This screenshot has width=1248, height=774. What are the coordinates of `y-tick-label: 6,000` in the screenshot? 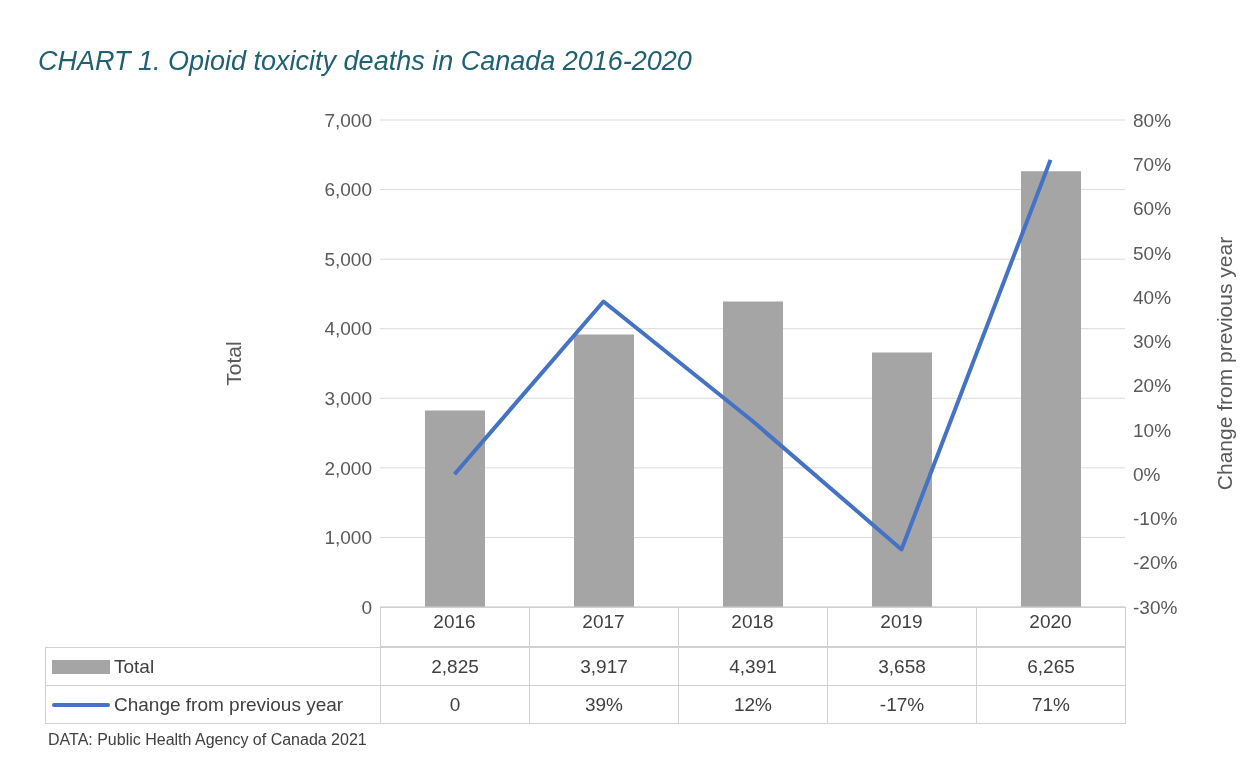 It's located at (348, 190).